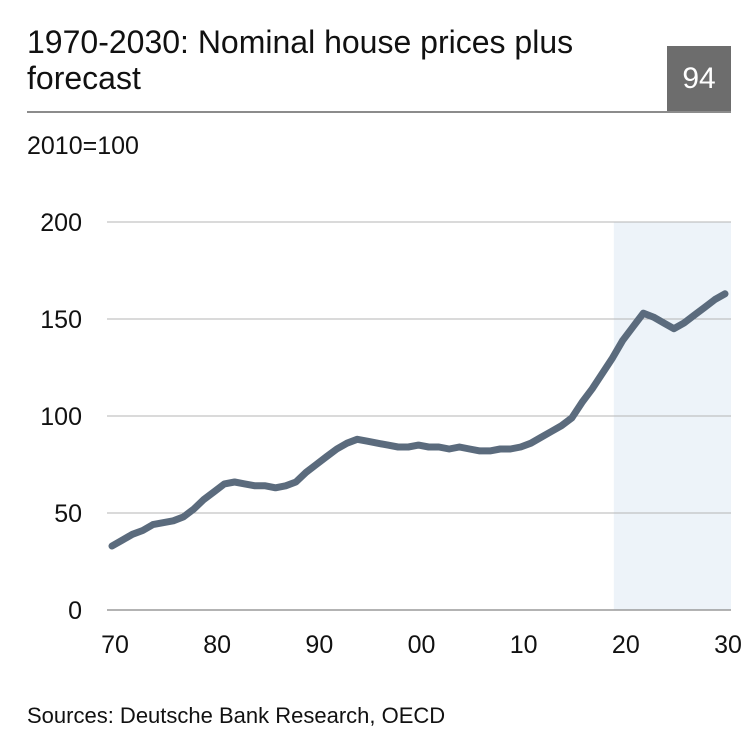 The image size is (751, 747). I want to click on x-tick-label: 70, so click(115, 645).